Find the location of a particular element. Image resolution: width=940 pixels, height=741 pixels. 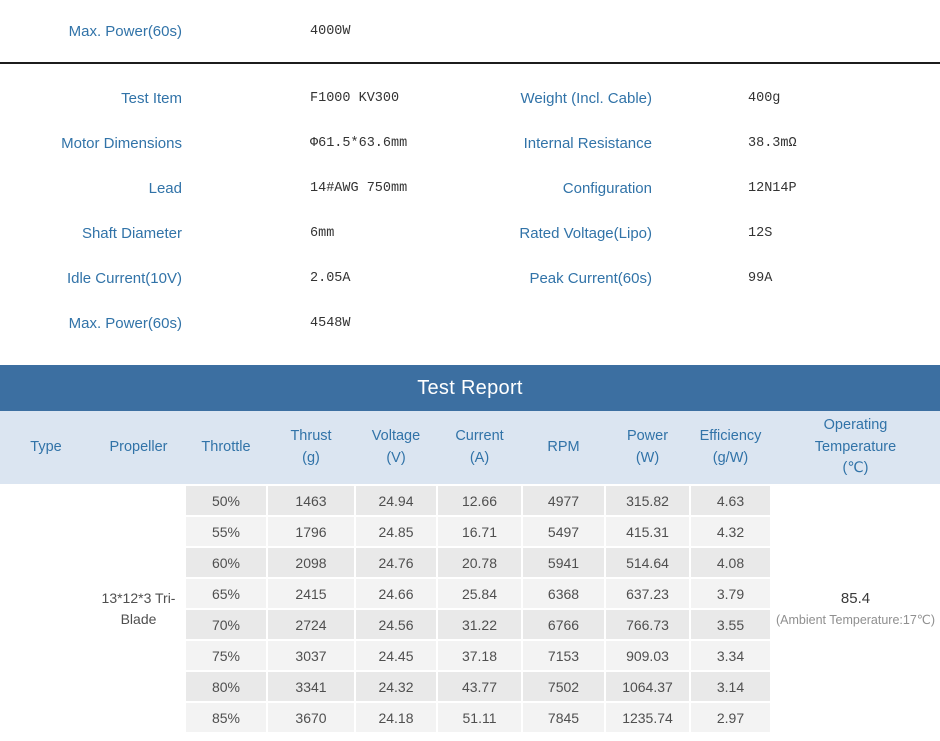

spec-label is located at coordinates (560, 323).